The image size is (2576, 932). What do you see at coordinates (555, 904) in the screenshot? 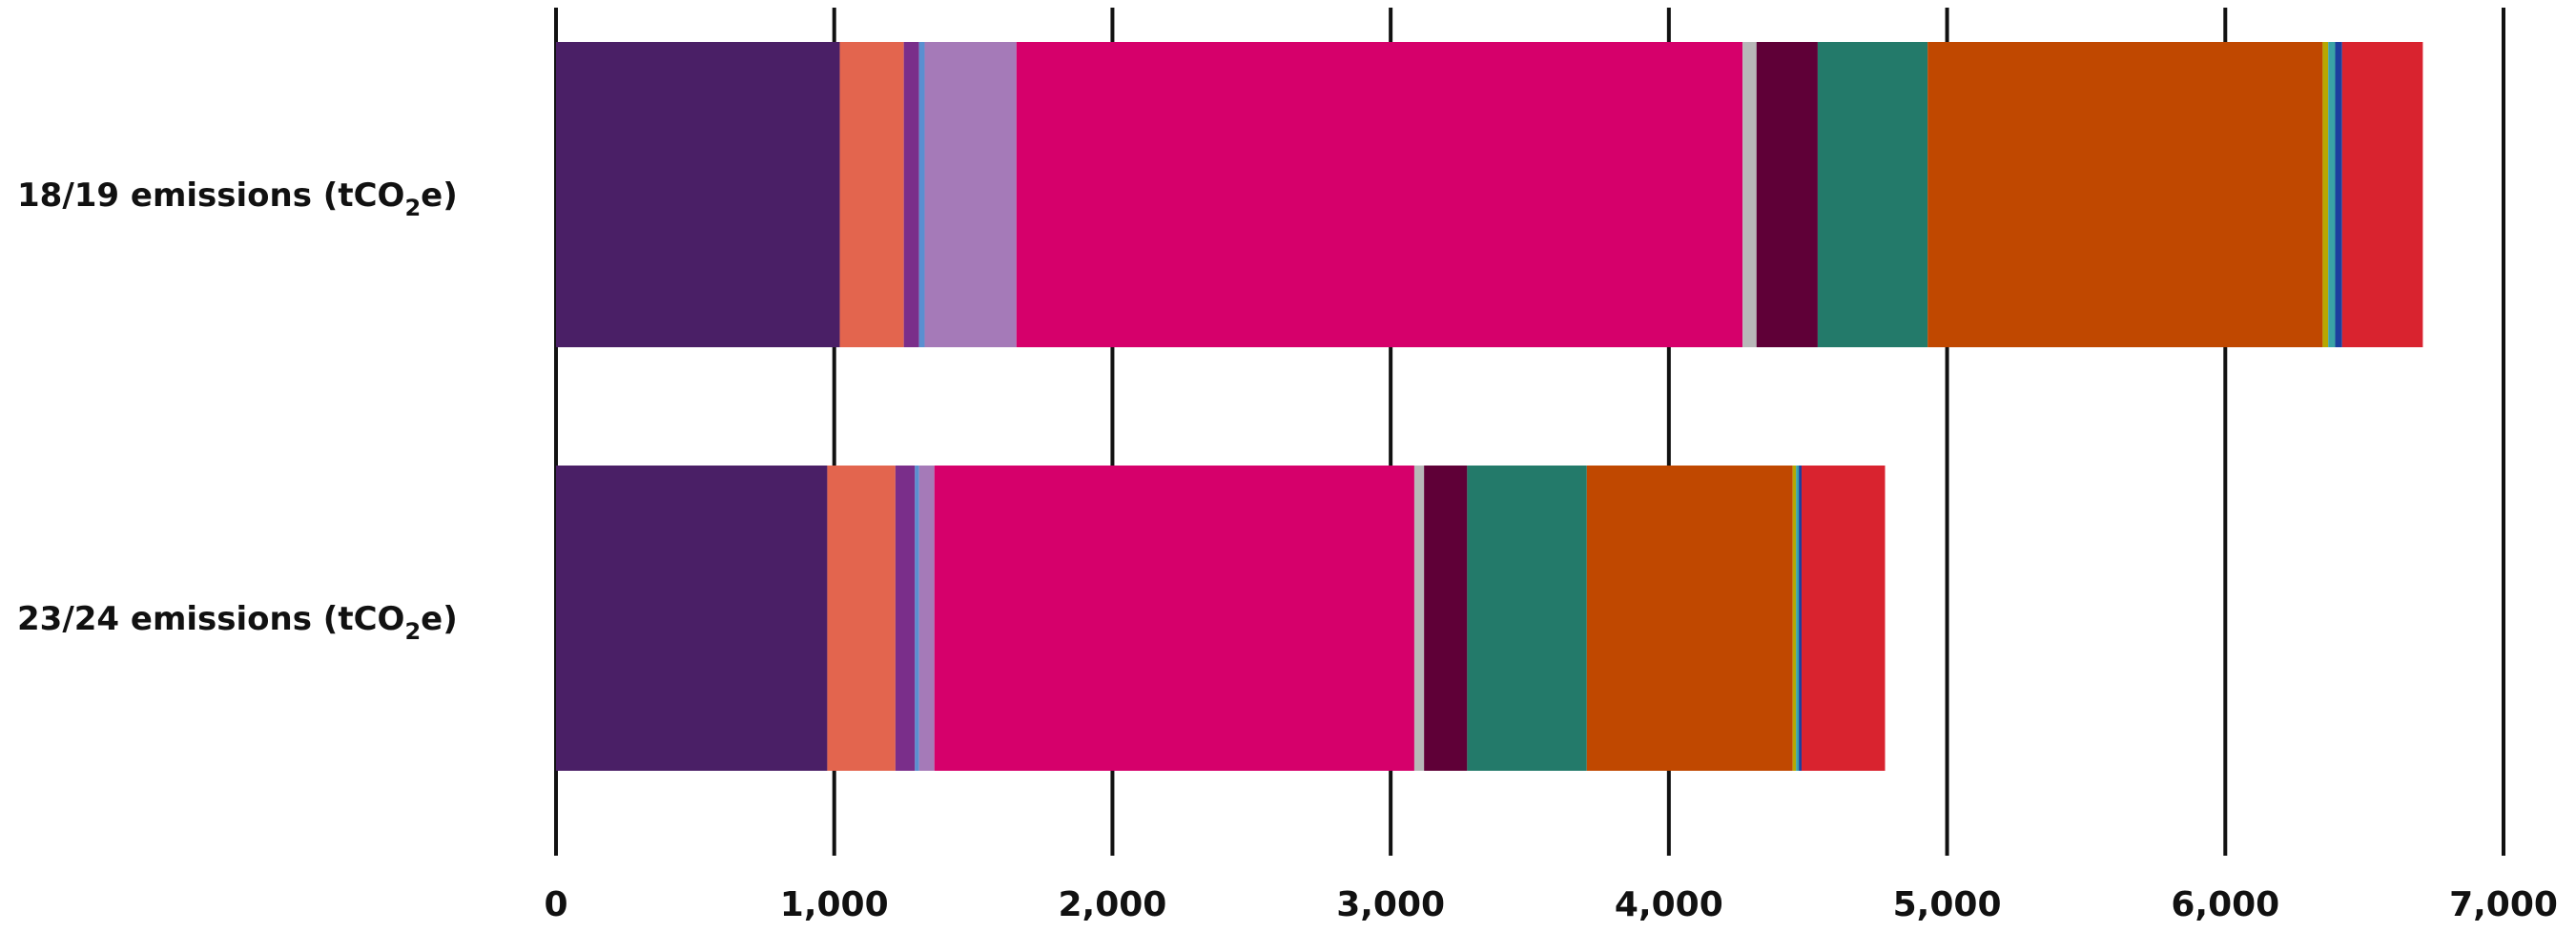
I see `x-tick-label: 0` at bounding box center [555, 904].